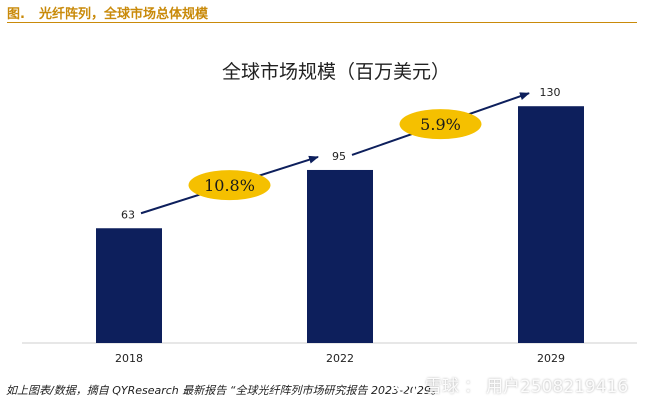 Image resolution: width=651 pixels, height=402 pixels. What do you see at coordinates (340, 358) in the screenshot?
I see `x-tick-label-2022: 2022` at bounding box center [340, 358].